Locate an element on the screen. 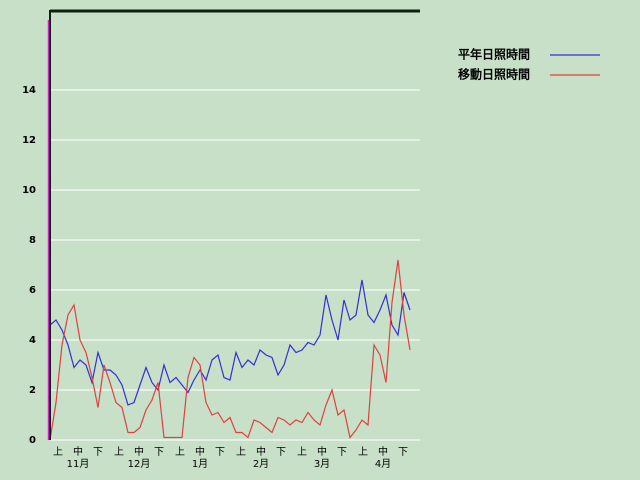 This screenshot has width=640, height=480. y-tick-label: 0 is located at coordinates (32, 440).